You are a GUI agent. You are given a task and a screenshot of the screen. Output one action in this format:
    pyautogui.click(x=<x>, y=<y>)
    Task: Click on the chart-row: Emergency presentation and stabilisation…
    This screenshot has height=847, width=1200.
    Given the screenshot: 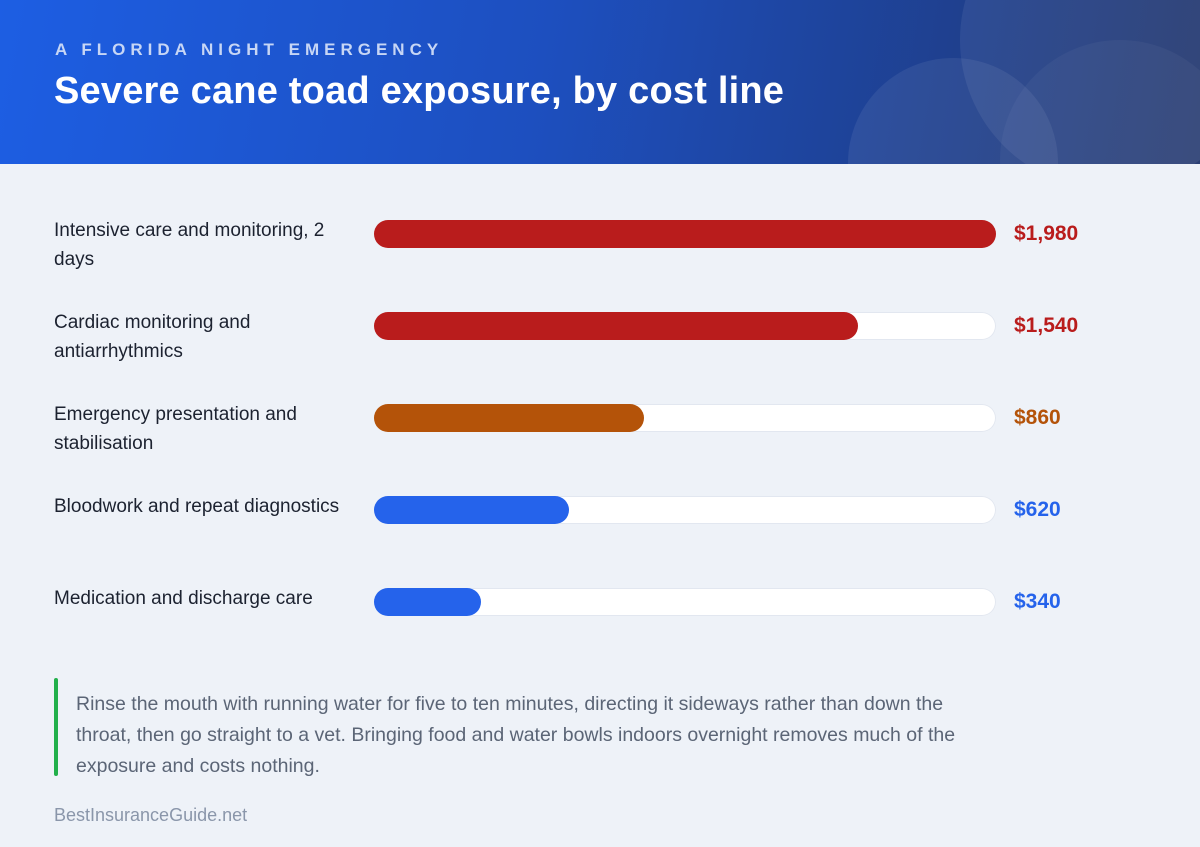 What is the action you would take?
    pyautogui.click(x=600, y=440)
    